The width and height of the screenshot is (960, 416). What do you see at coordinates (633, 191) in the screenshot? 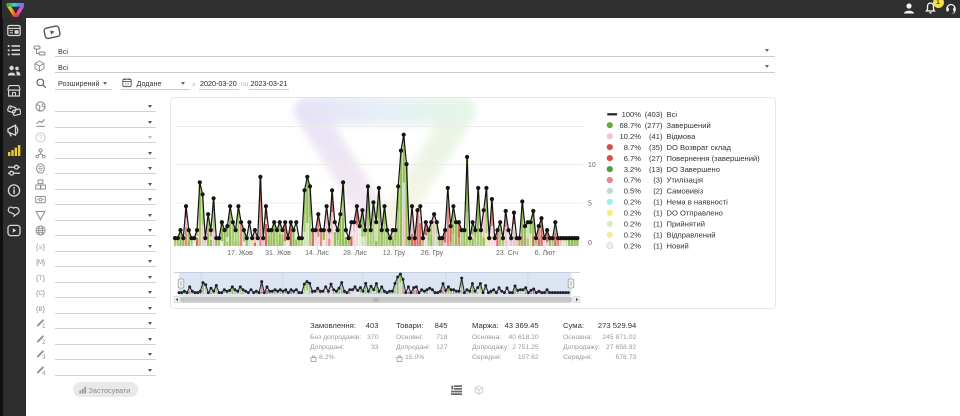
I see `svg-text: 0.5%` at bounding box center [633, 191].